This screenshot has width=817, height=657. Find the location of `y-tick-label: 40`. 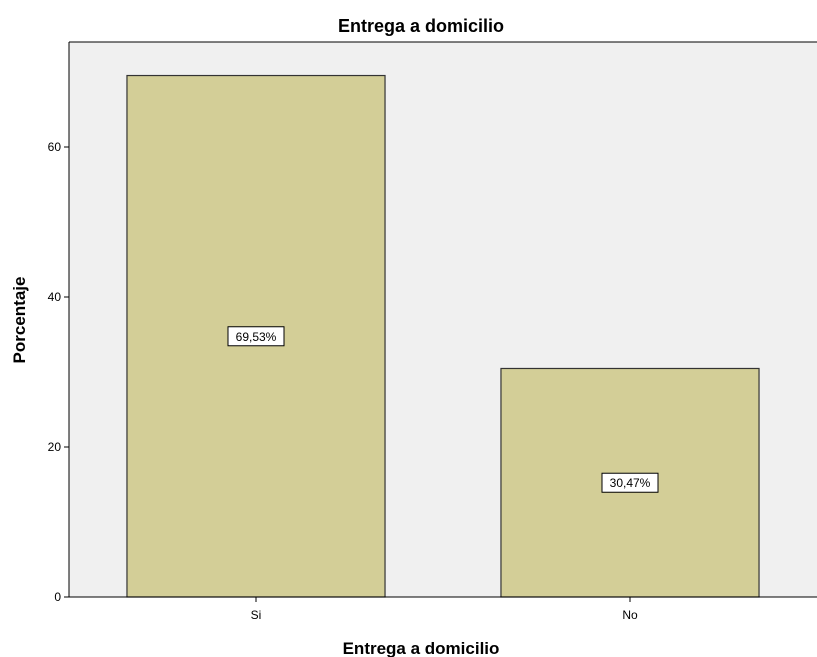

y-tick-label: 40 is located at coordinates (55, 297).